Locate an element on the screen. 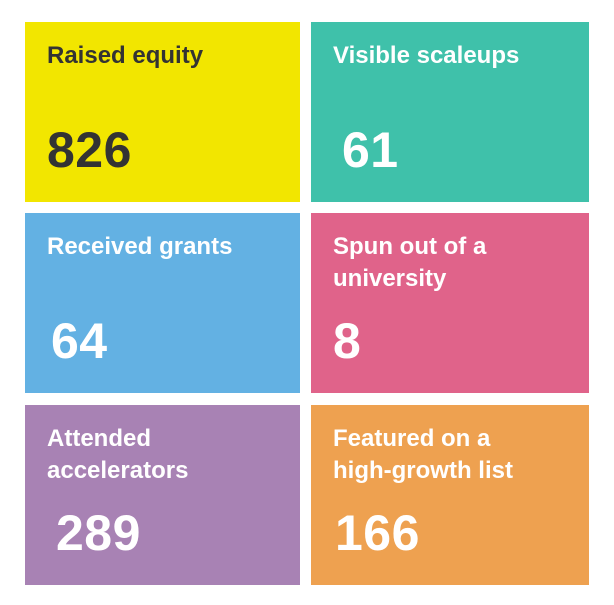 The image size is (614, 605). stat-tile-label: Spun out of a university is located at coordinates (410, 262).